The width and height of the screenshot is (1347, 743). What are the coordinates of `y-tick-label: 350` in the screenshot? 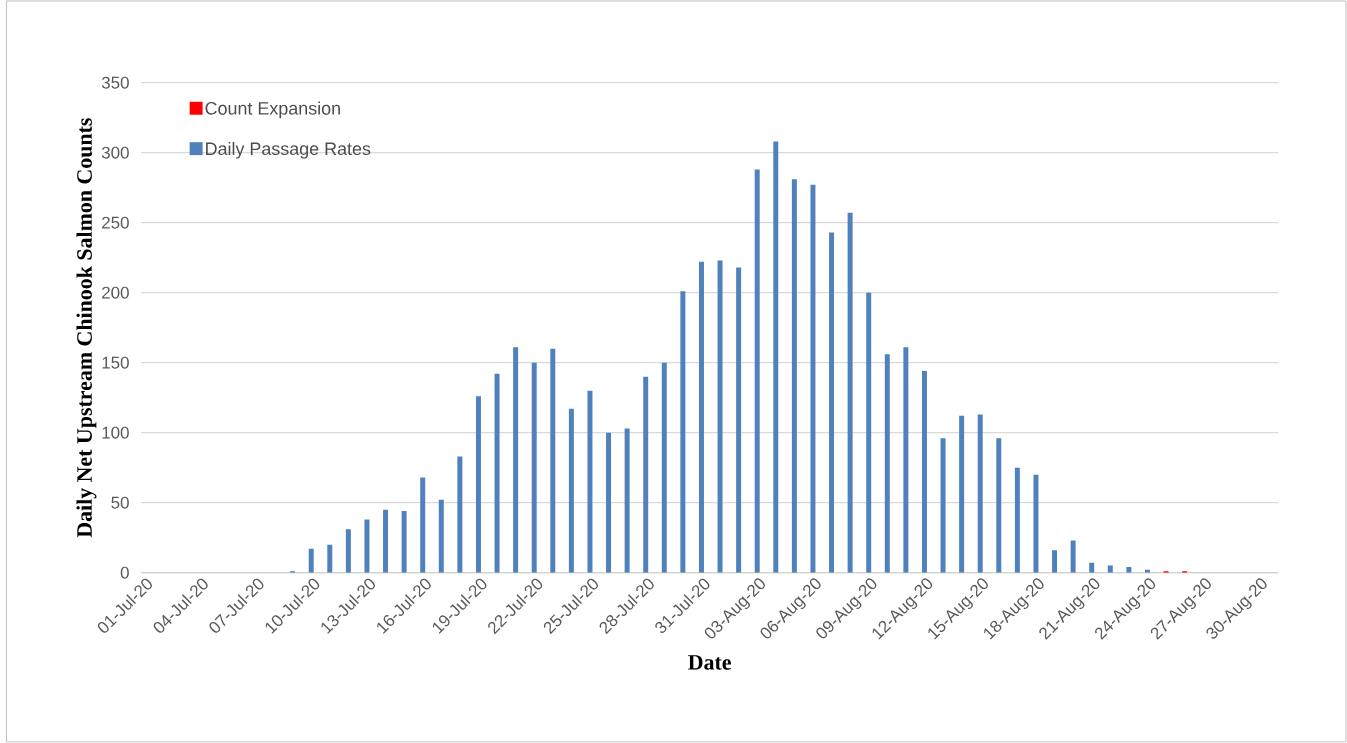 It's located at (115, 82).